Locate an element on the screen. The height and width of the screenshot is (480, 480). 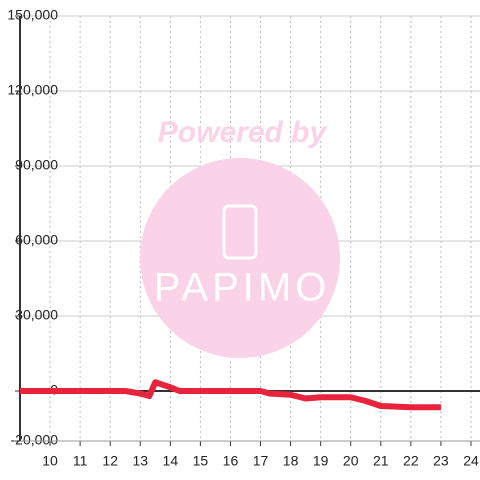
x-tick-label: 16 is located at coordinates (231, 461).